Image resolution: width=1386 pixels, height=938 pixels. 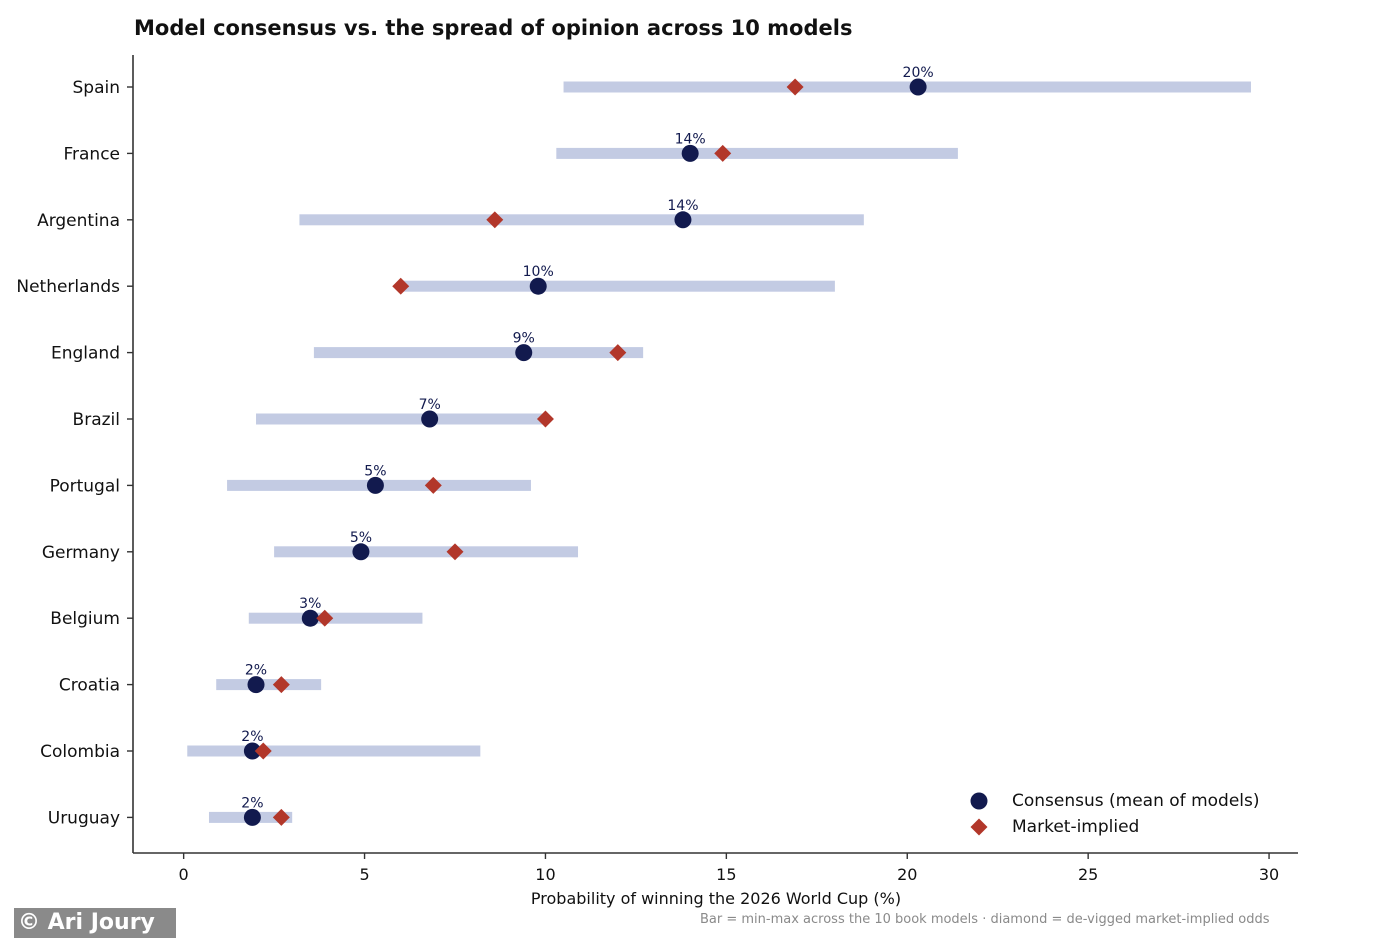 I want to click on data-label: 10%, so click(x=538, y=272).